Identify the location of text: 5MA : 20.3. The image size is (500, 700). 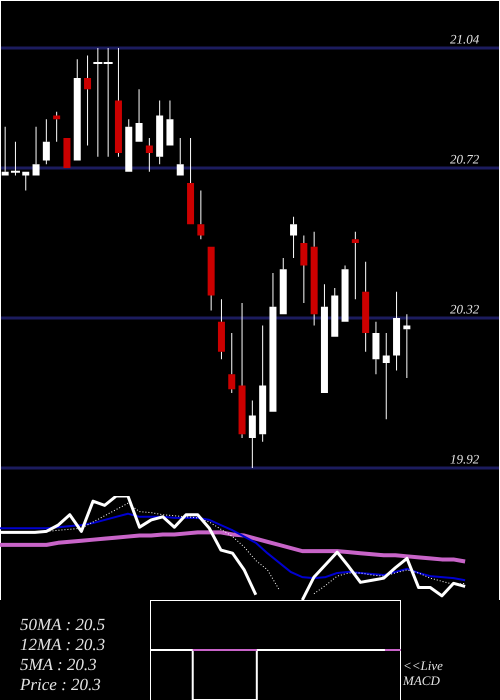
(59, 665).